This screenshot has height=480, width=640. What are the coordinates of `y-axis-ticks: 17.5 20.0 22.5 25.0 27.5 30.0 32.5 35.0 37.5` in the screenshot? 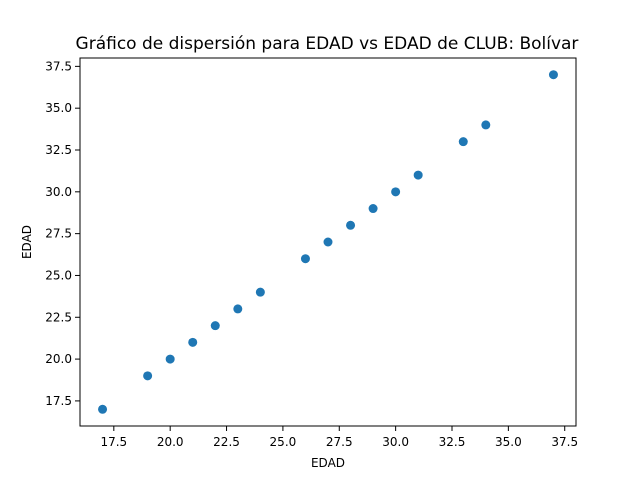 It's located at (62, 233).